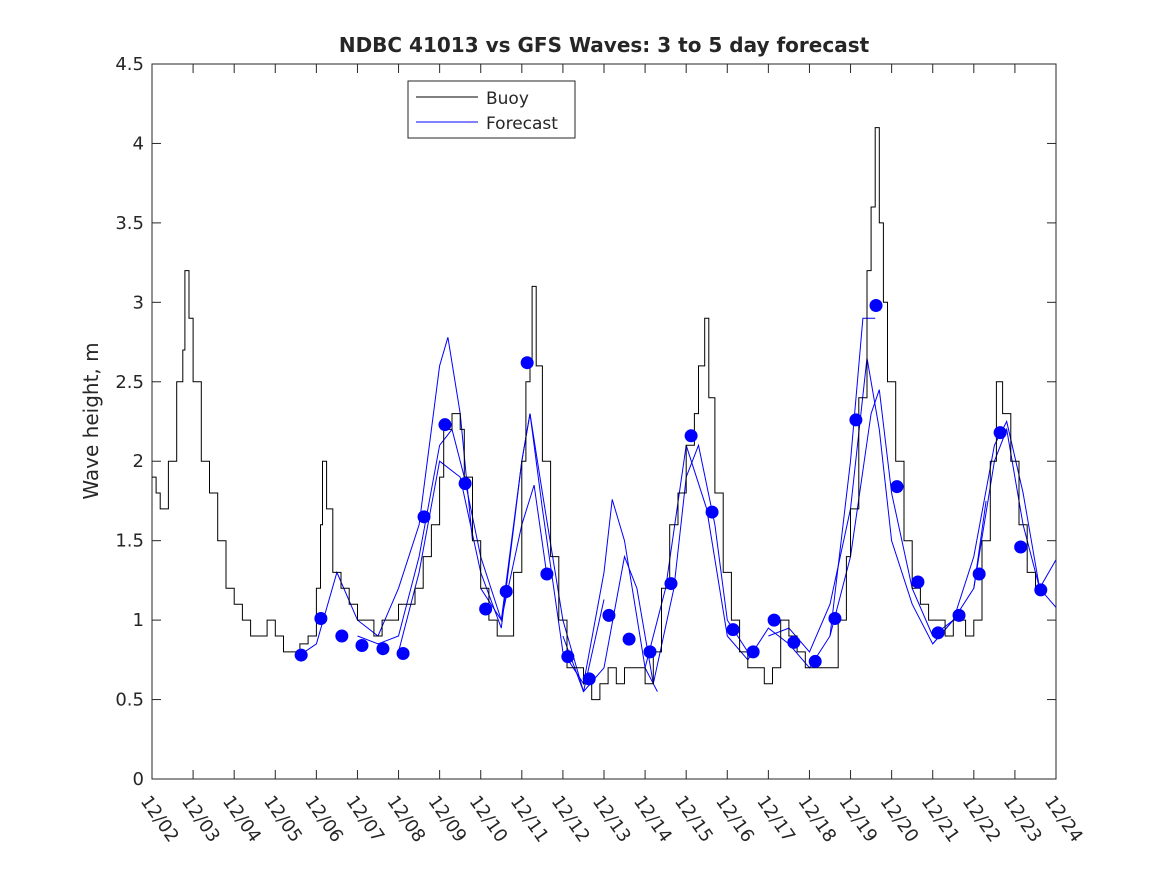 The image size is (1167, 879). Describe the element at coordinates (323, 819) in the screenshot. I see `x-tick-label: 12/06` at that location.